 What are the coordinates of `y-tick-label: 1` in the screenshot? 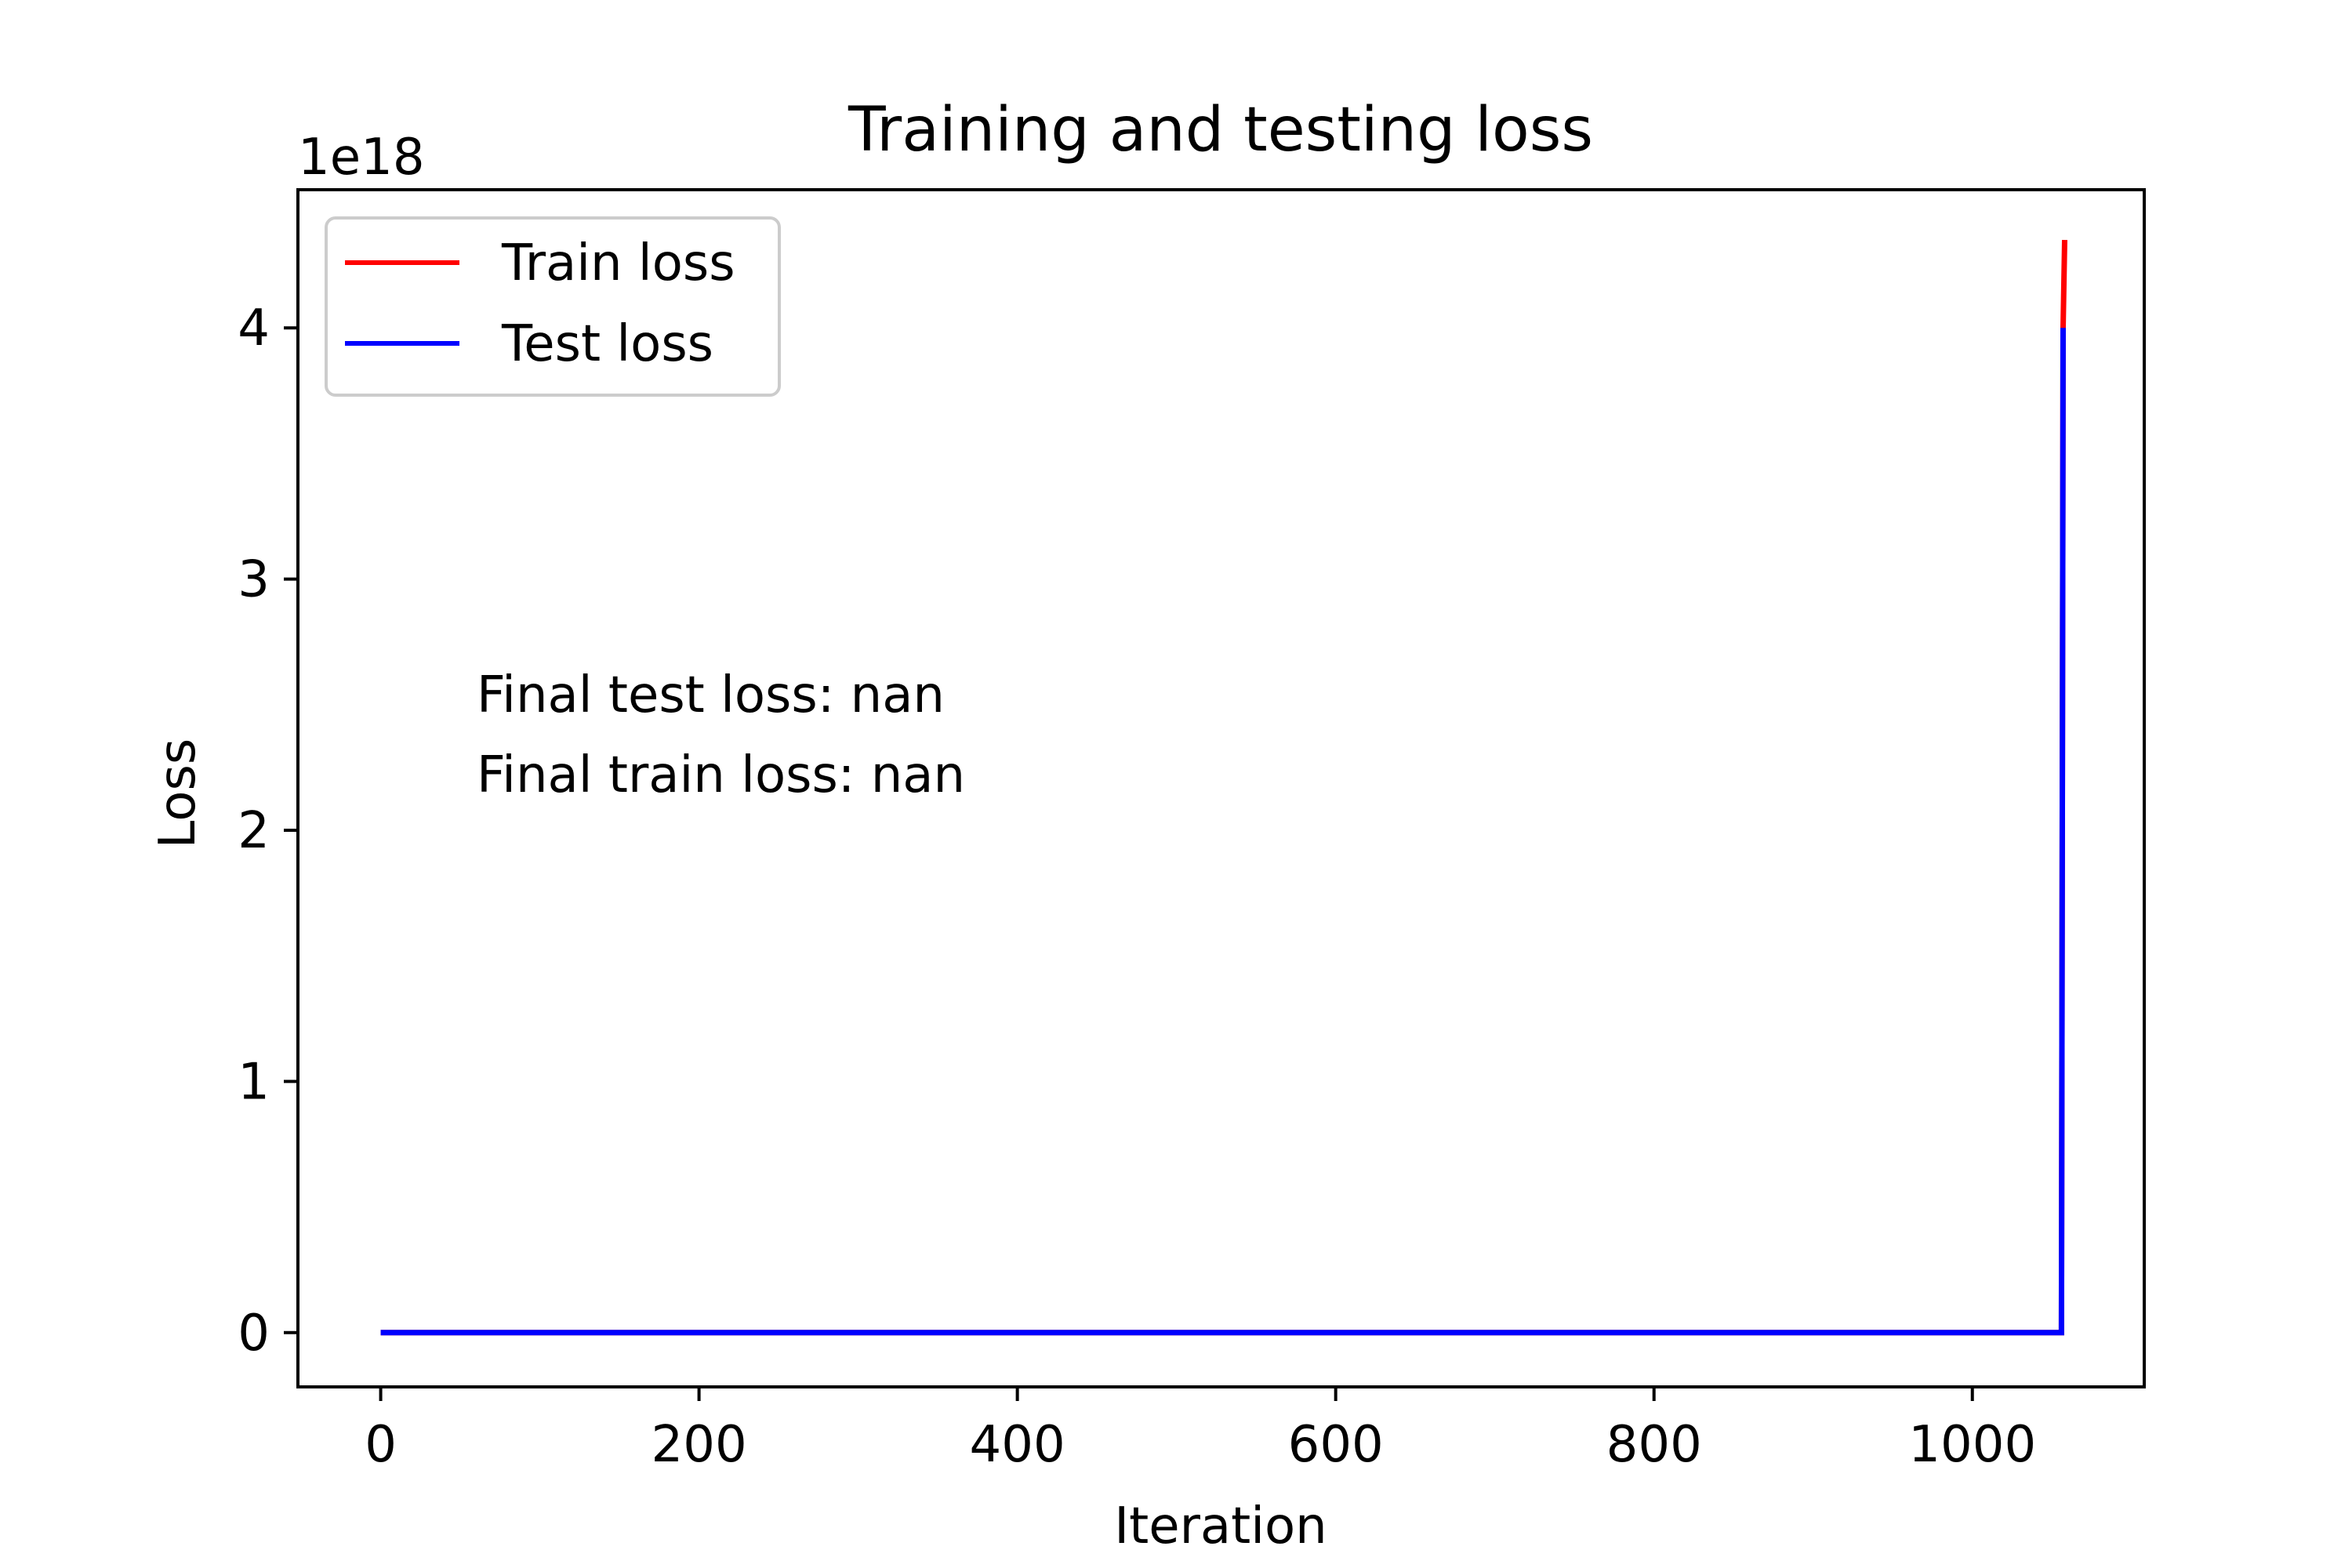 It's located at (254, 1082).